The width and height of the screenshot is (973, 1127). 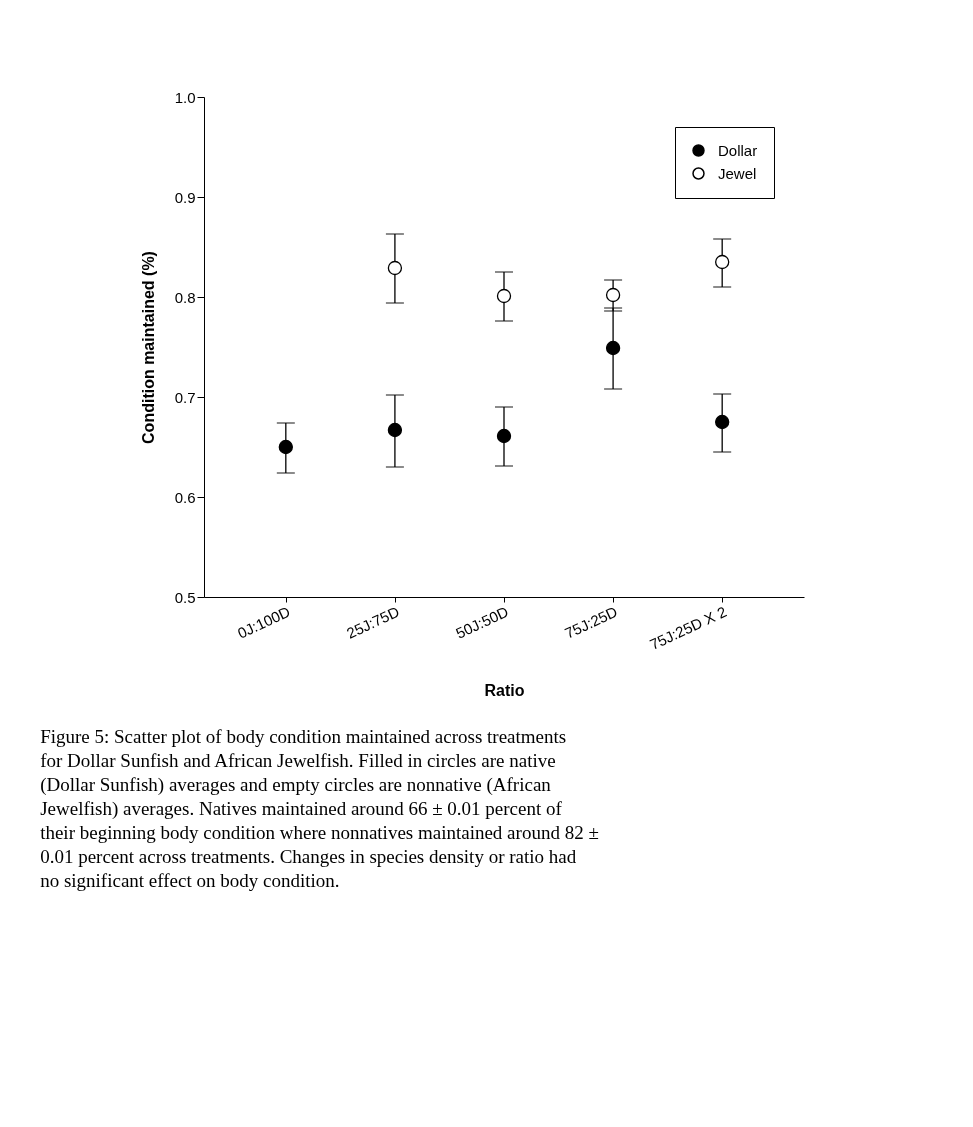 I want to click on y-tick-label: 0.7, so click(x=185, y=397).